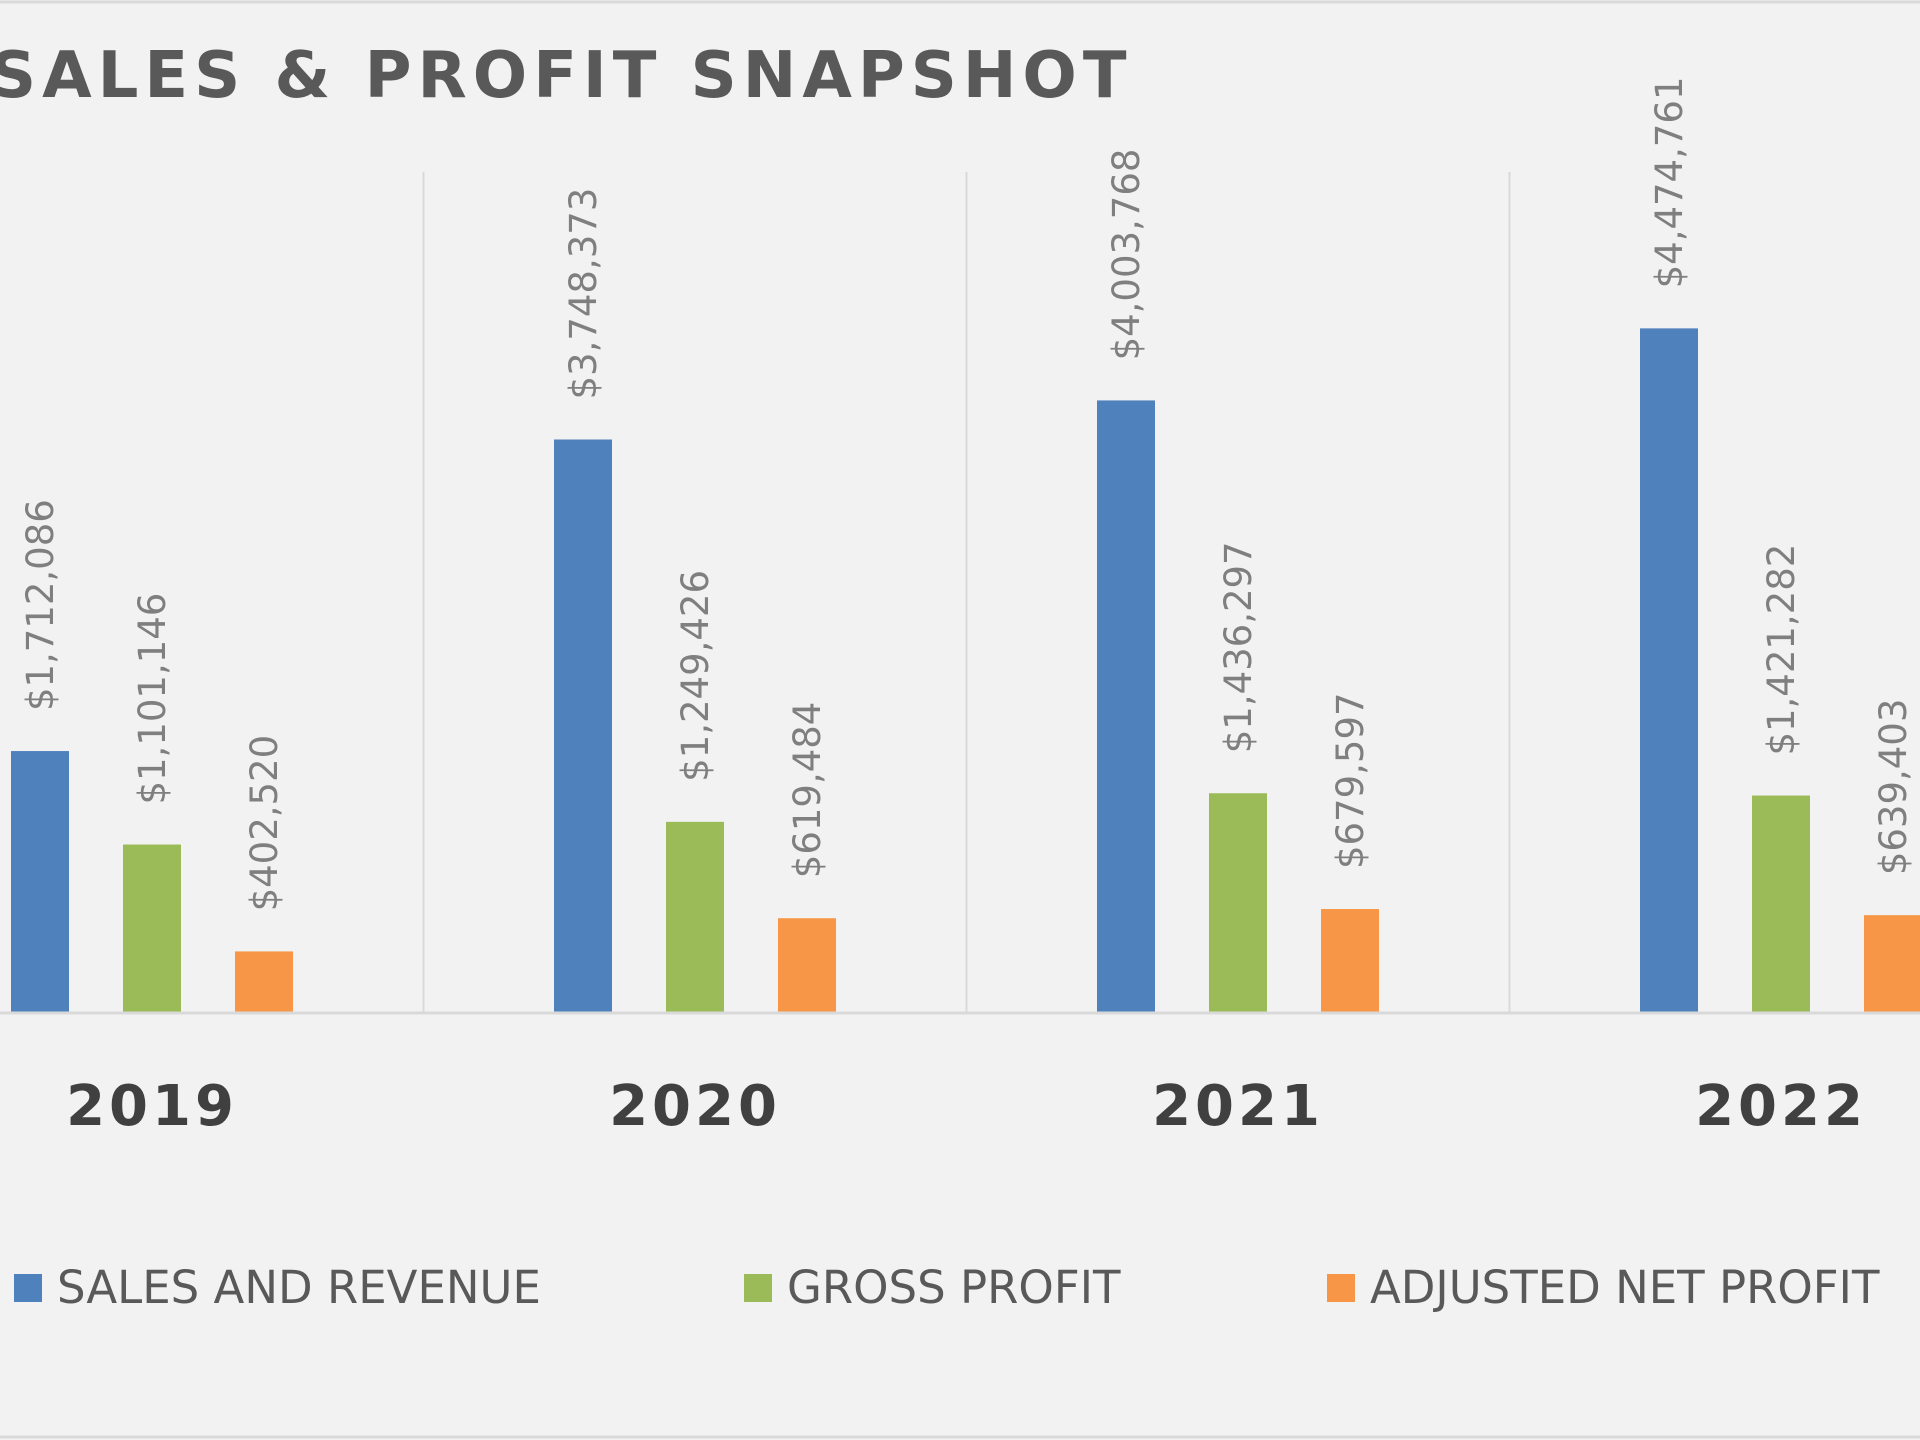 This screenshot has height=1440, width=1920. Describe the element at coordinates (695, 917) in the screenshot. I see `bar-gross-profit-2020` at that location.